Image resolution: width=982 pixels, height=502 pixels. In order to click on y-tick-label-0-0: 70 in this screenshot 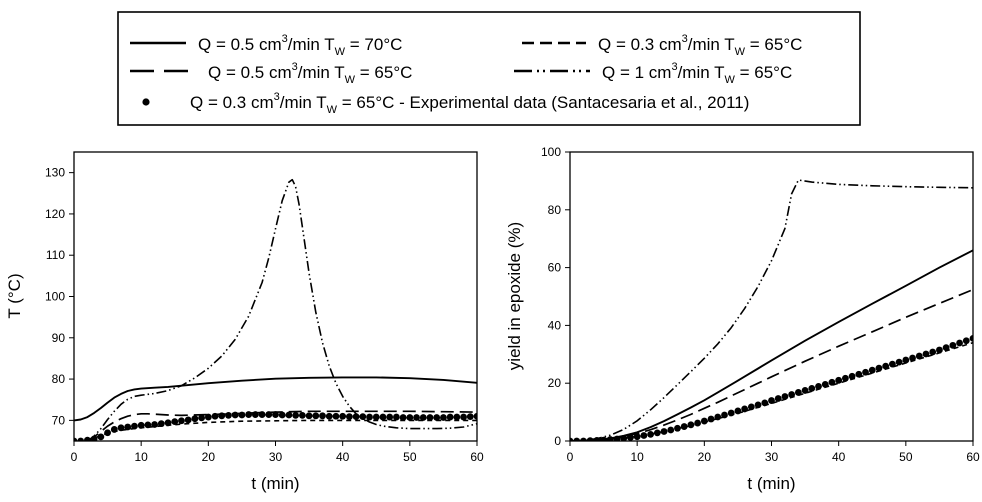, I will do `click(59, 420)`.